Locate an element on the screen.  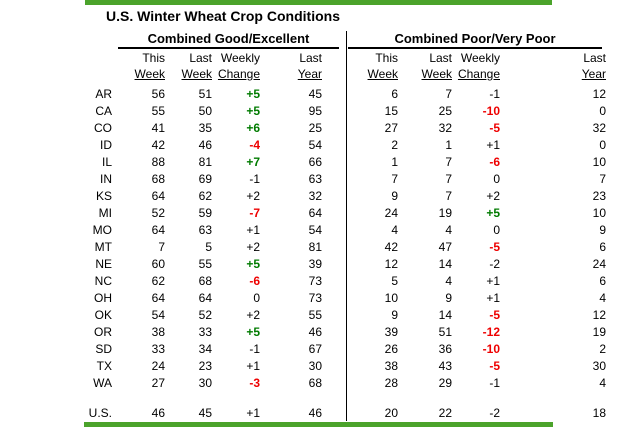
cell-poor-very-poor-this-week: 38 is located at coordinates (391, 366).